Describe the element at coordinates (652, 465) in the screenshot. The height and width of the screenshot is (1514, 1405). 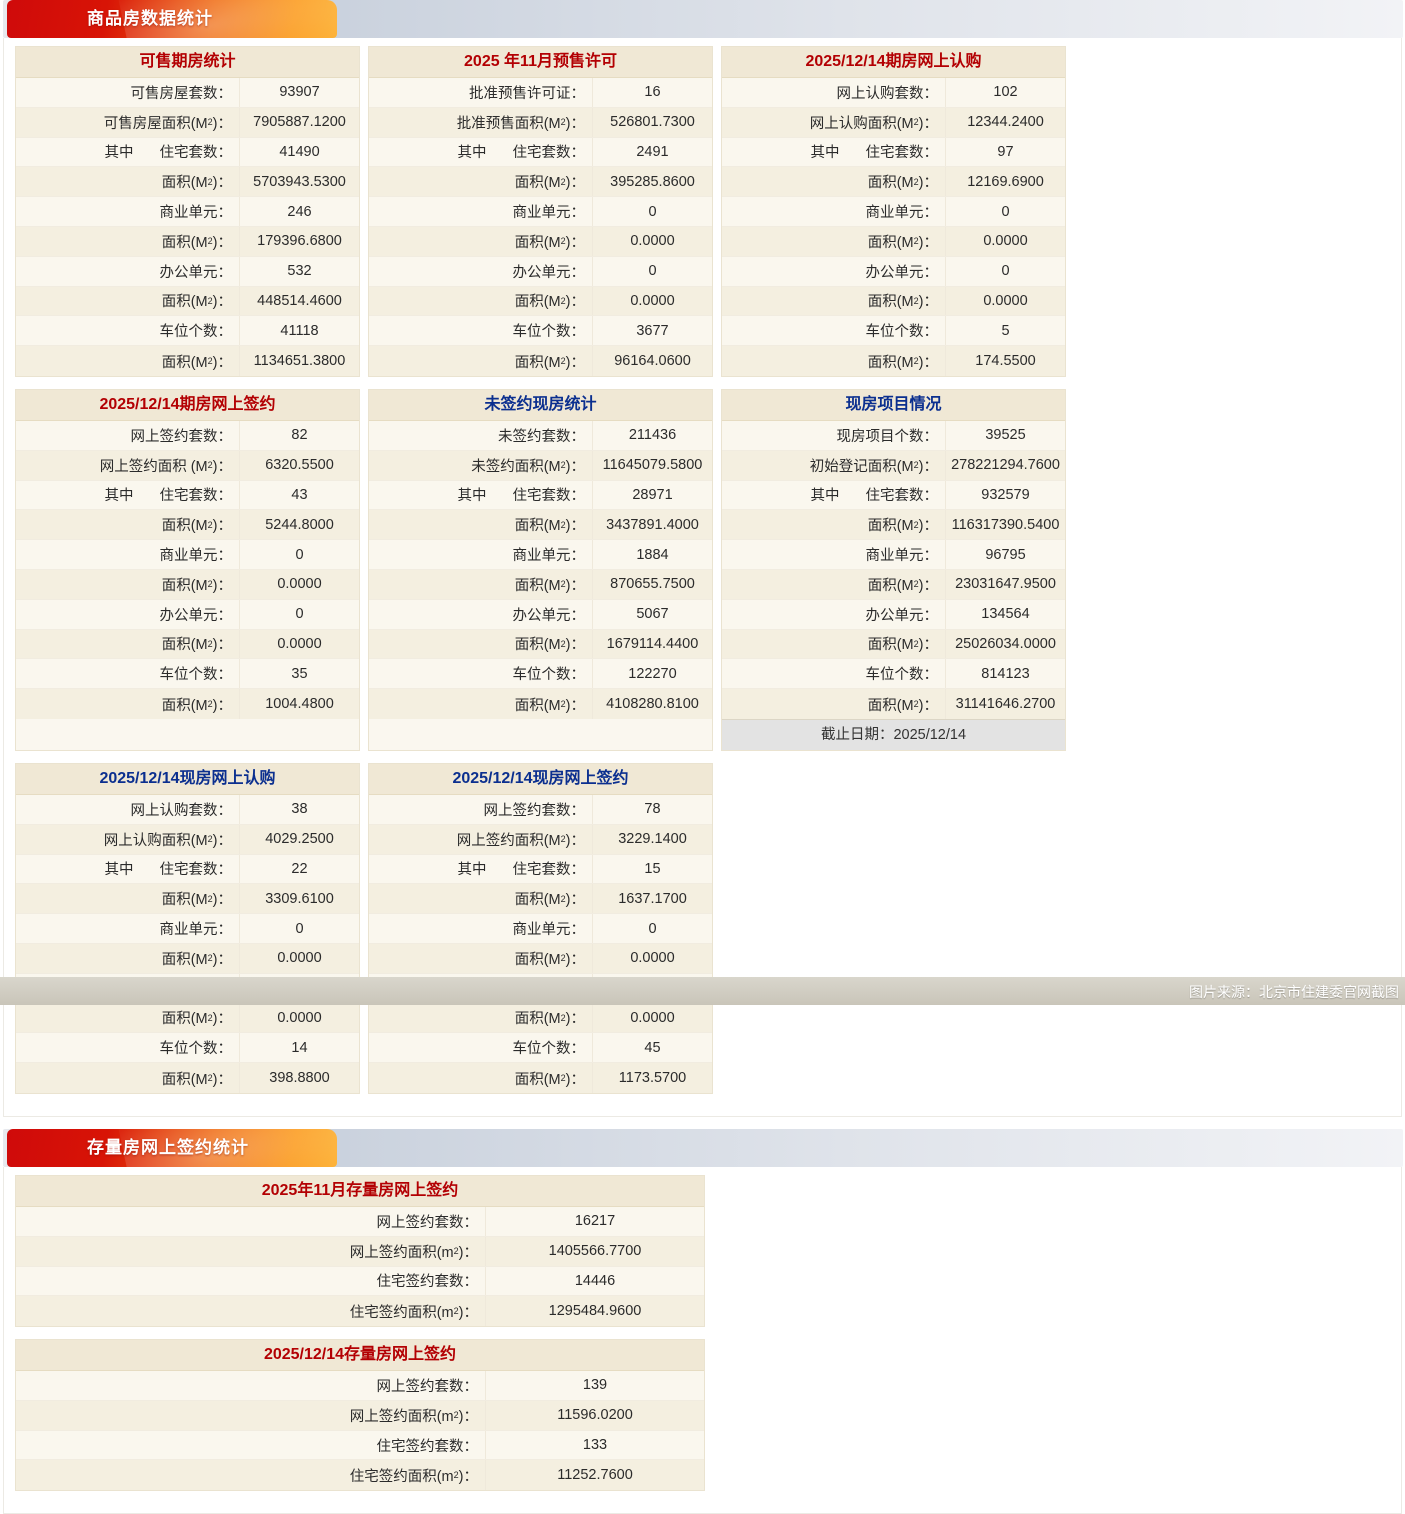
I see `stat-row-value: 11645079.5800` at that location.